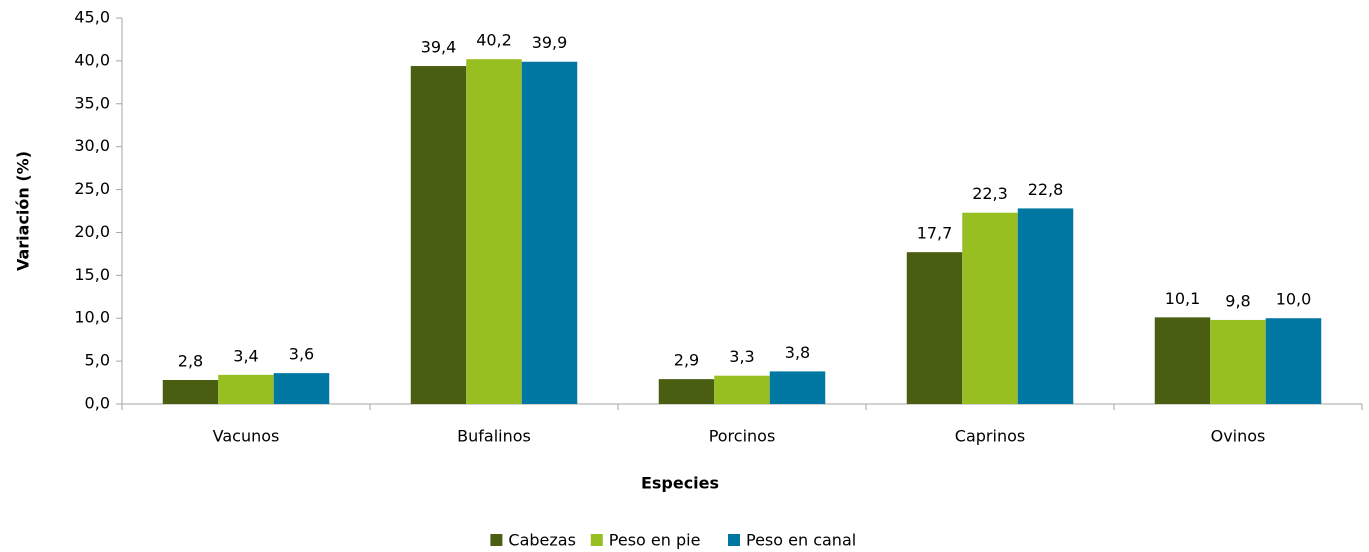  What do you see at coordinates (92, 17) in the screenshot?
I see `y-tick-label: 45,0` at bounding box center [92, 17].